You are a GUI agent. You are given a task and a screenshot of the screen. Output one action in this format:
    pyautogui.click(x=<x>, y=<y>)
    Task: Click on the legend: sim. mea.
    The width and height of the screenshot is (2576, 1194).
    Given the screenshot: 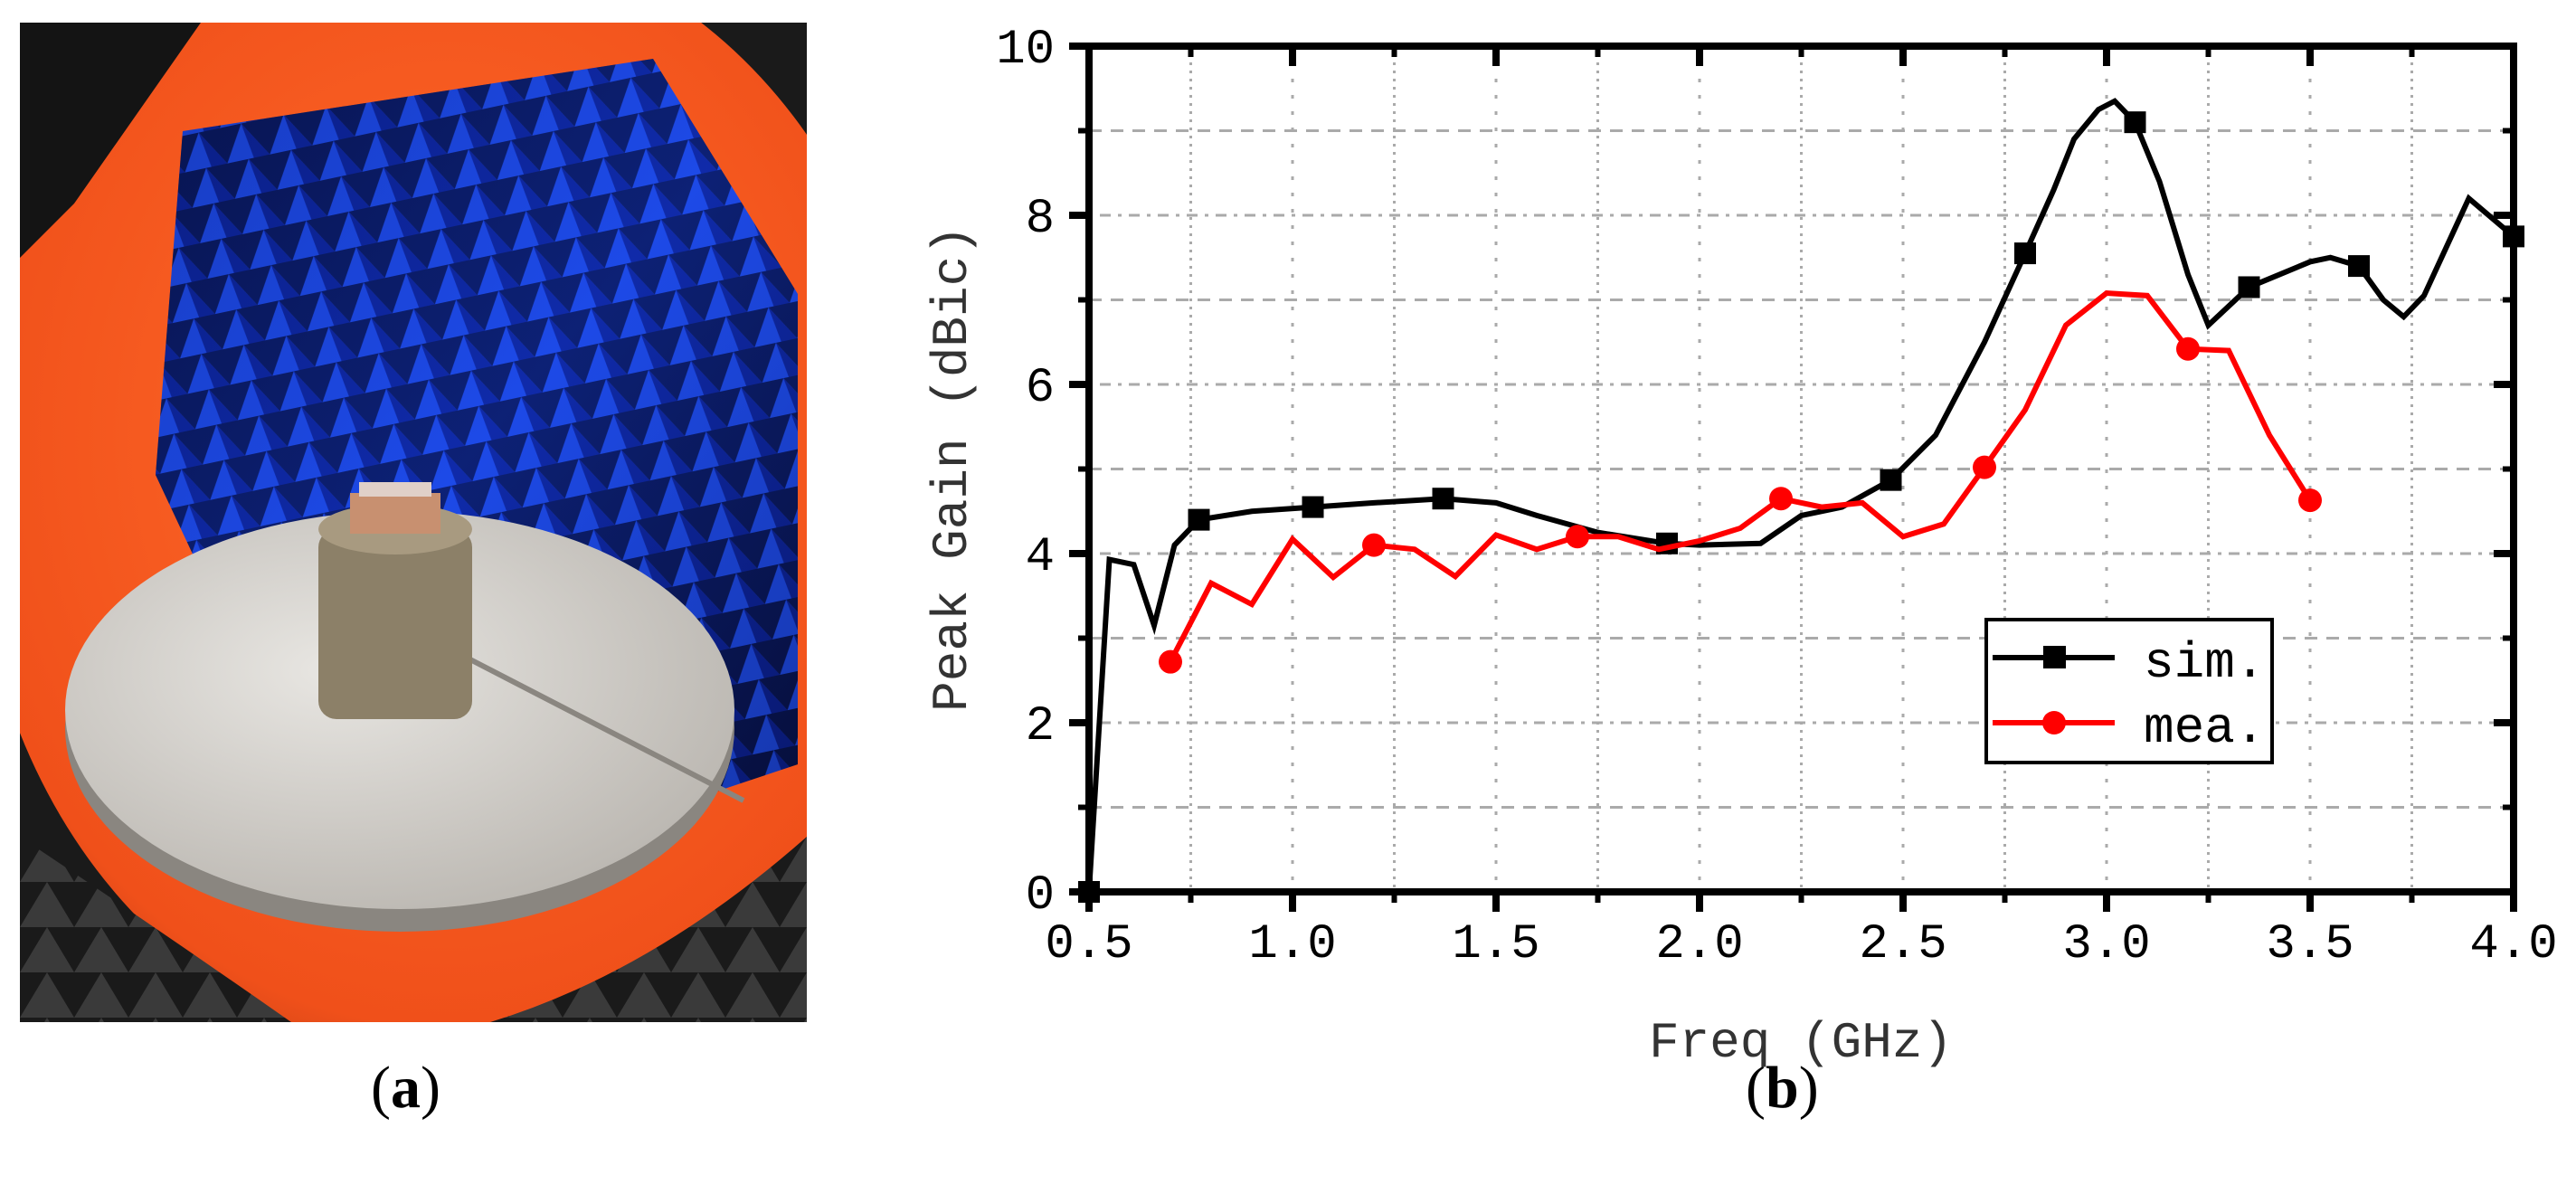 What is the action you would take?
    pyautogui.click(x=2129, y=691)
    